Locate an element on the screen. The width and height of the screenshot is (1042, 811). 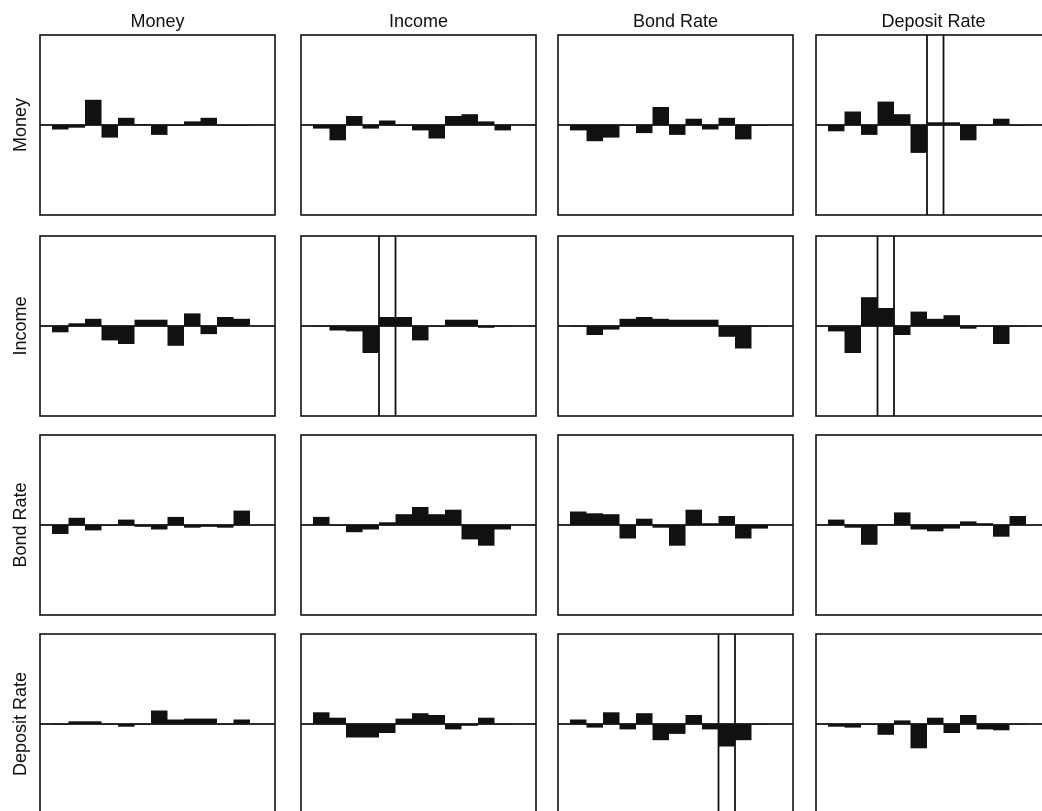
row-title-1: Income is located at coordinates (20, 325).